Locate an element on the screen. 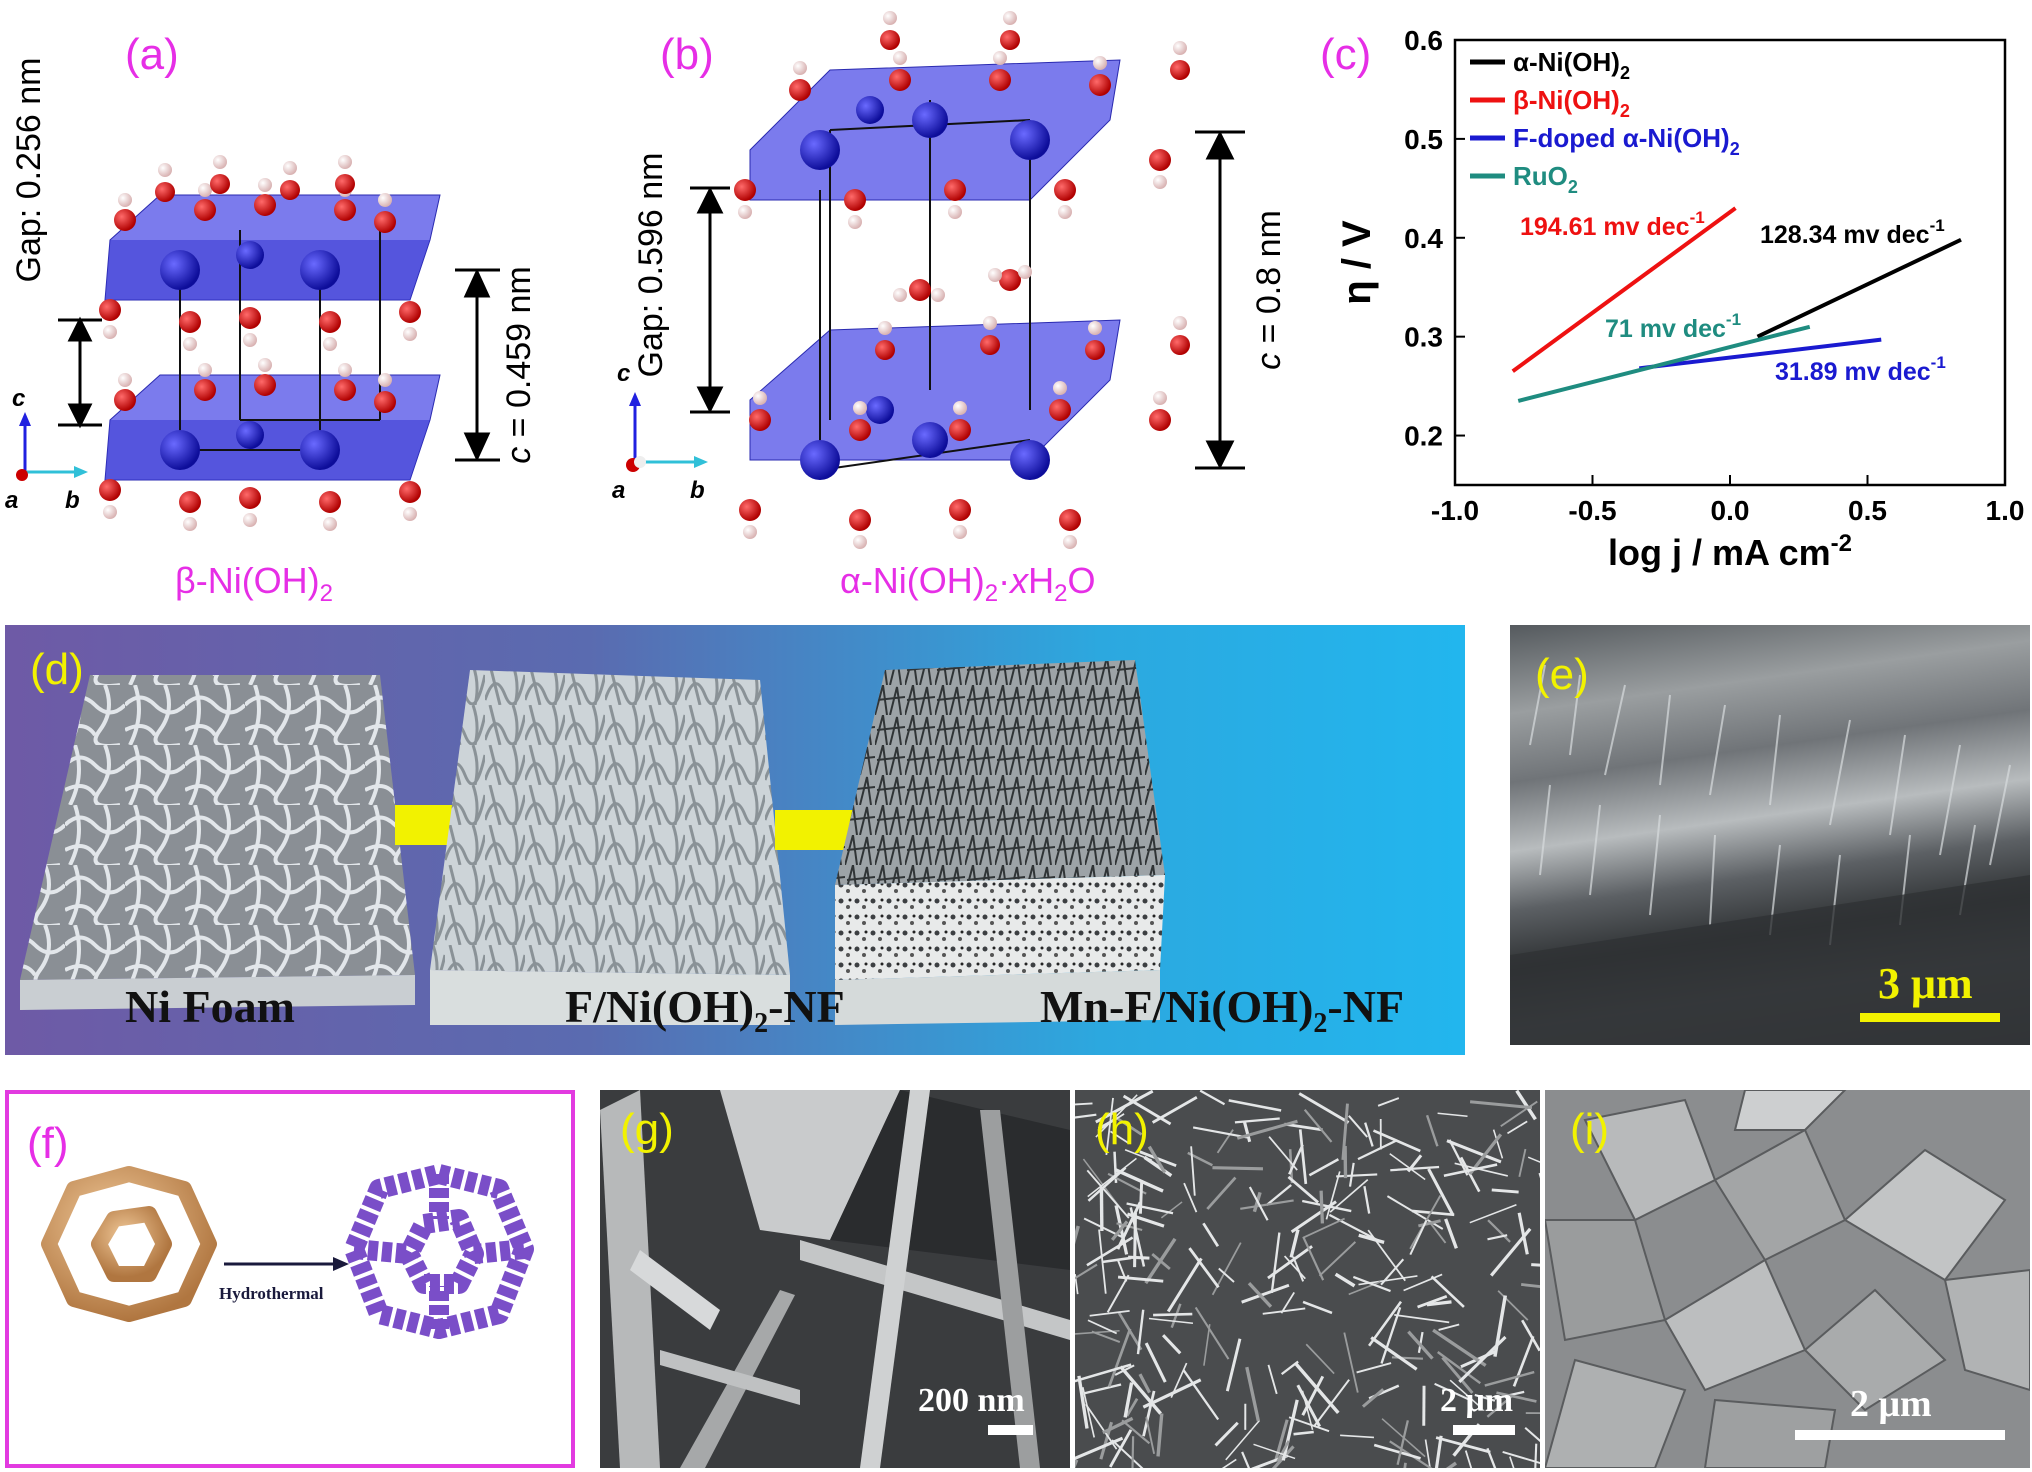  alpha-niooh2-structure is located at coordinates (935, 280).